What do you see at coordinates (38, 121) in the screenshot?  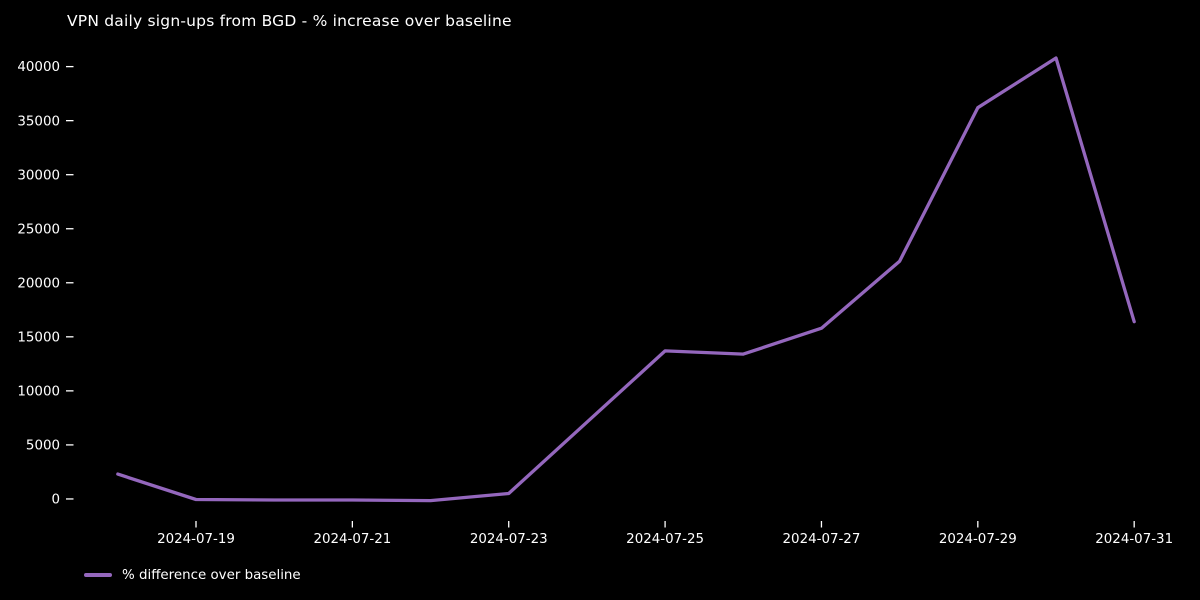 I see `y-tick-label: 35000` at bounding box center [38, 121].